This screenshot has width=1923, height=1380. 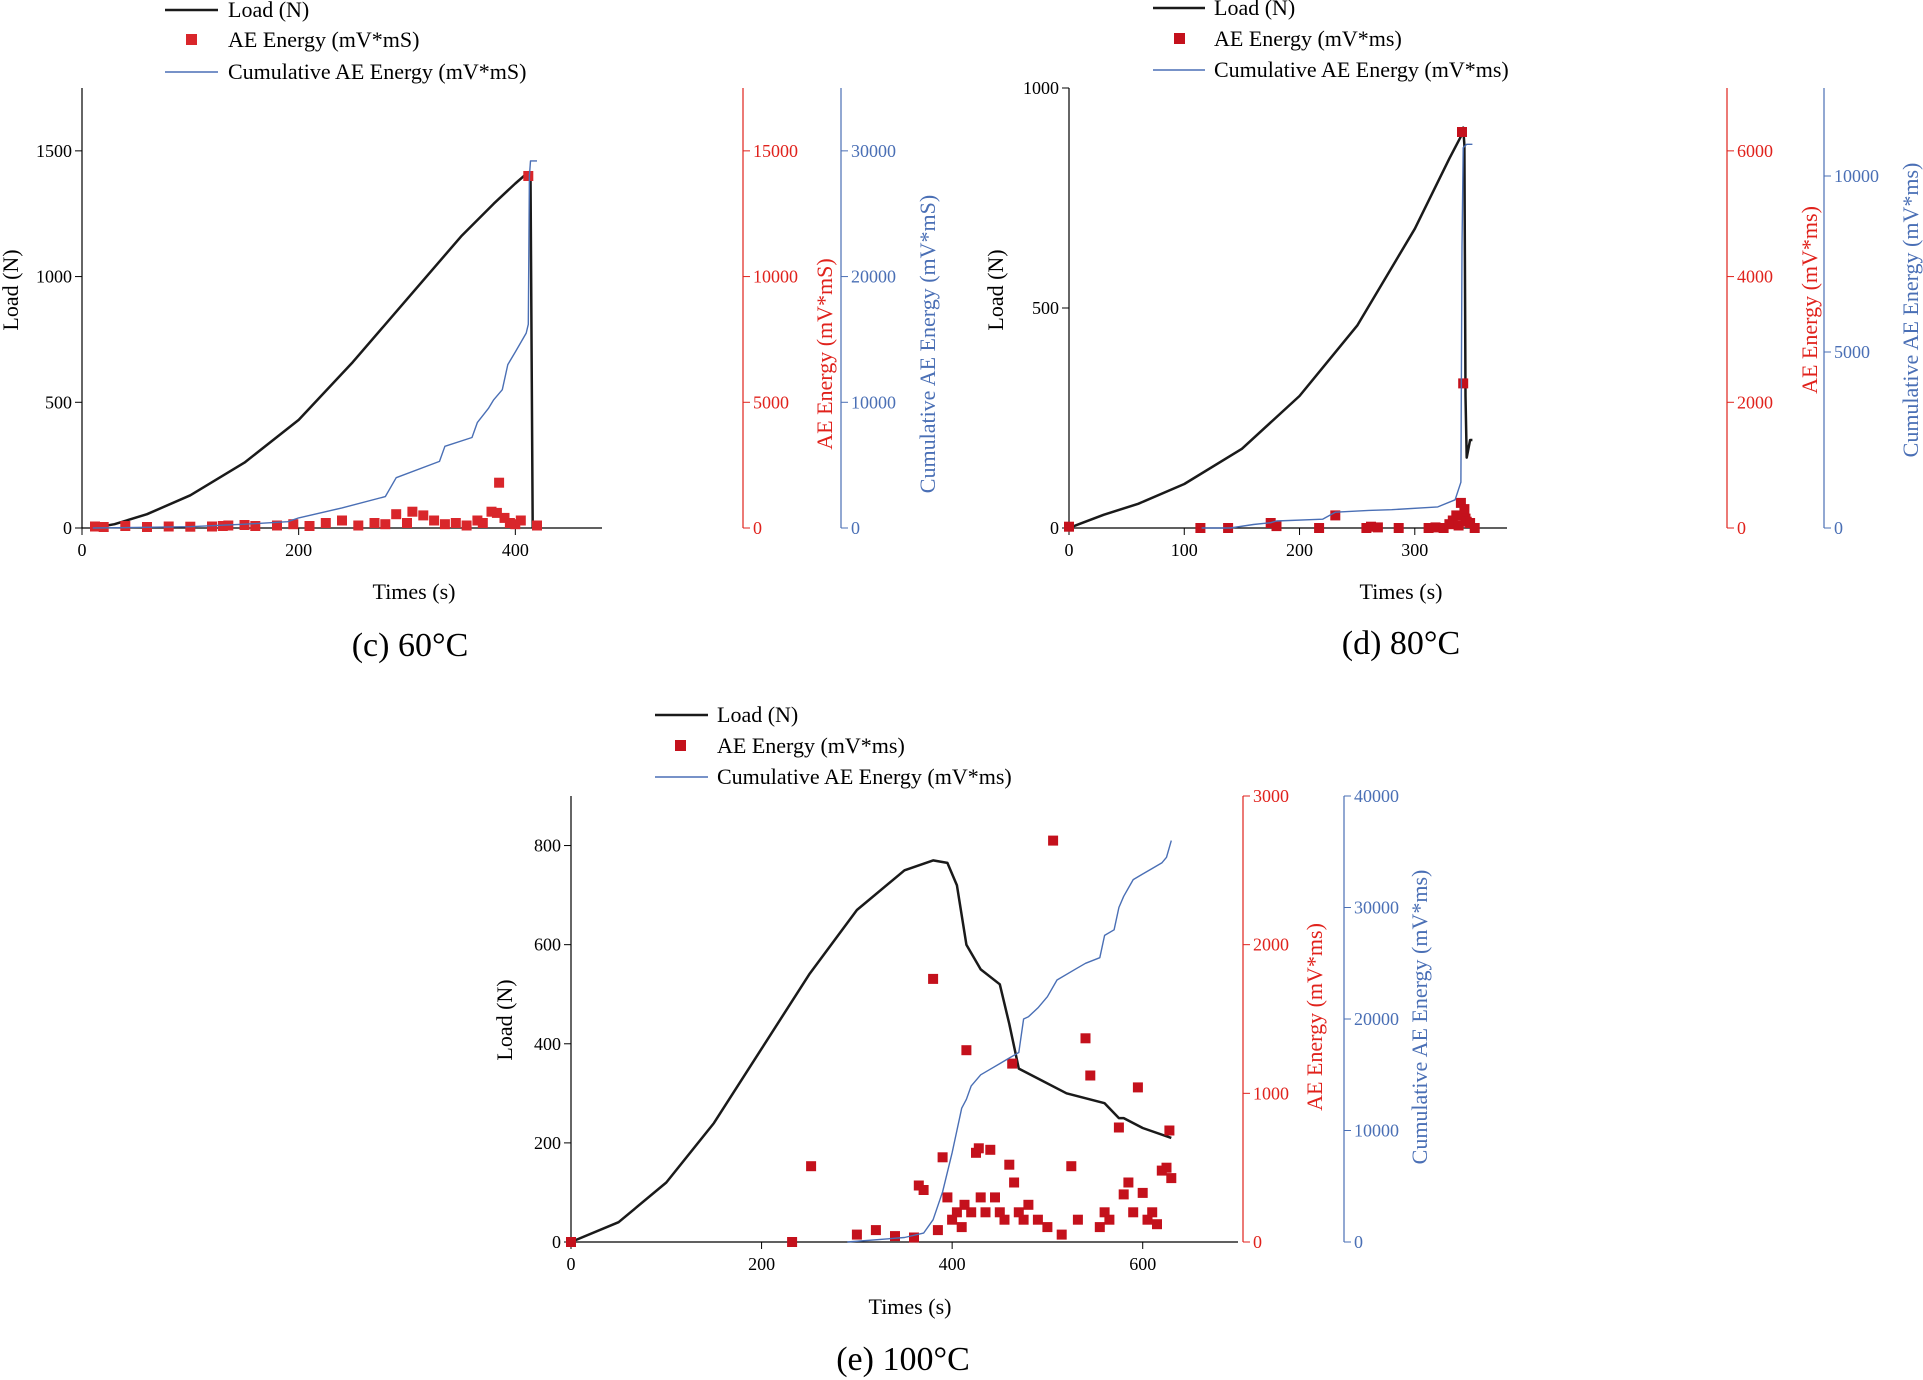 I want to click on y3-tick-label: 10000, so click(x=1856, y=176).